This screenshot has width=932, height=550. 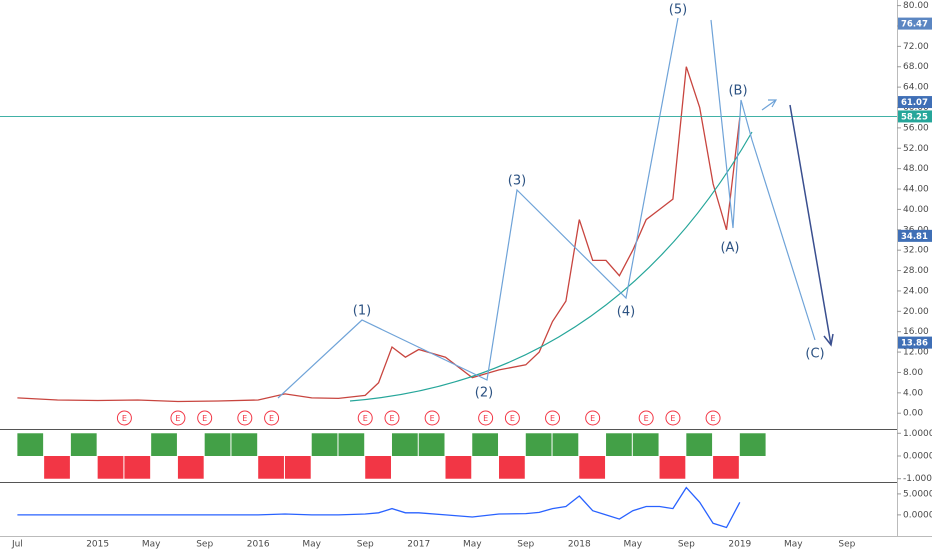 I want to click on y-tick-label: 1.0000, so click(x=917, y=434).